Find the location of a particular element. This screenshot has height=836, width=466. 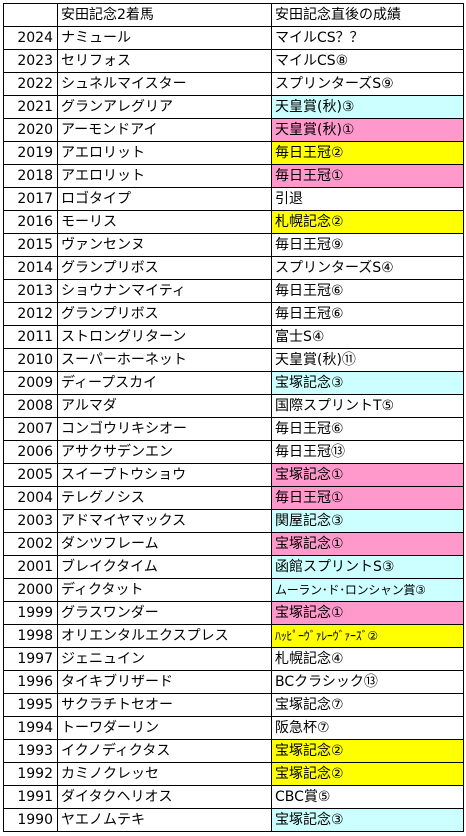

year-cell: 1997 is located at coordinates (30, 659).